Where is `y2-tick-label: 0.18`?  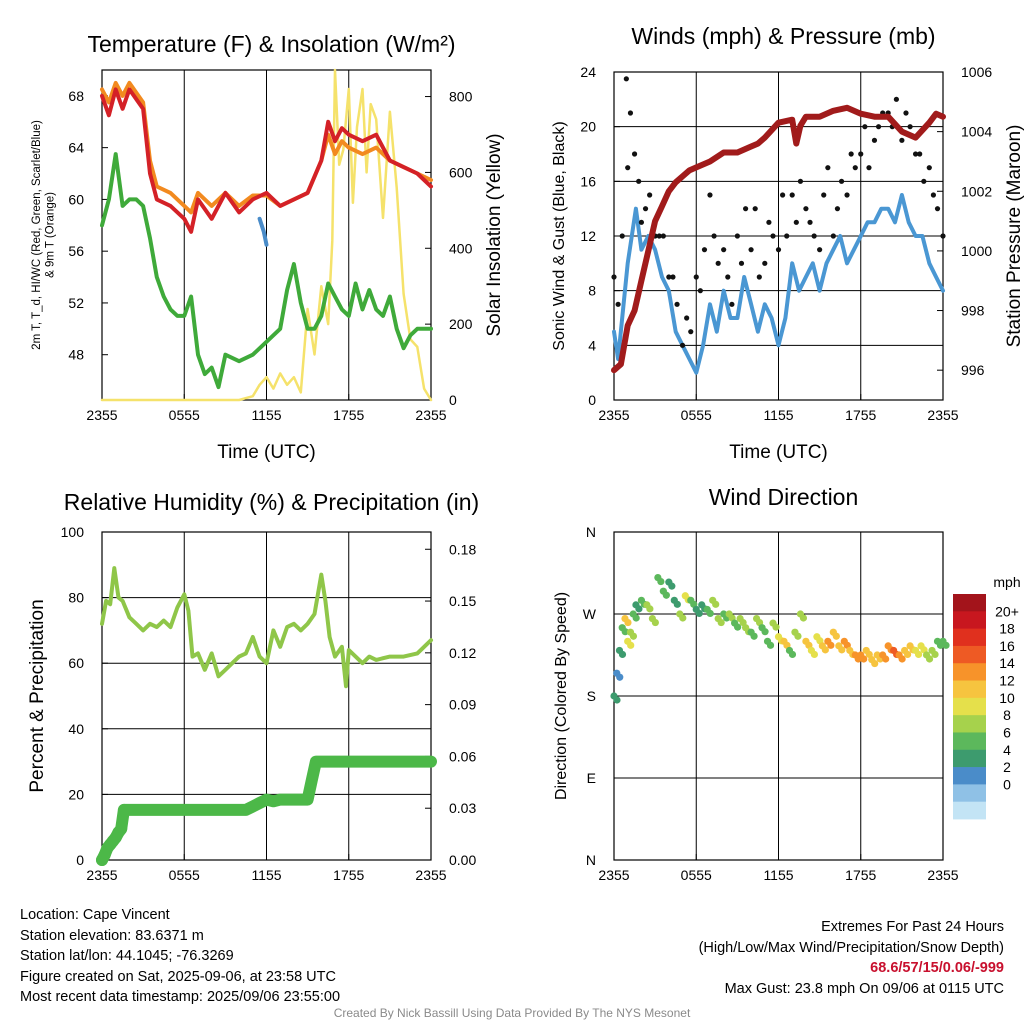
y2-tick-label: 0.18 is located at coordinates (462, 549).